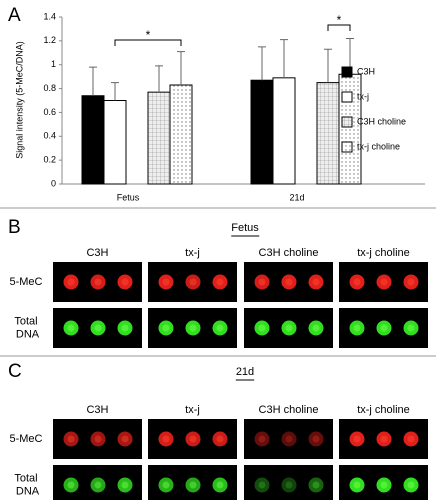 Image resolution: width=436 pixels, height=500 pixels. What do you see at coordinates (296, 197) in the screenshot?
I see `x-tick-label: 21d` at bounding box center [296, 197].